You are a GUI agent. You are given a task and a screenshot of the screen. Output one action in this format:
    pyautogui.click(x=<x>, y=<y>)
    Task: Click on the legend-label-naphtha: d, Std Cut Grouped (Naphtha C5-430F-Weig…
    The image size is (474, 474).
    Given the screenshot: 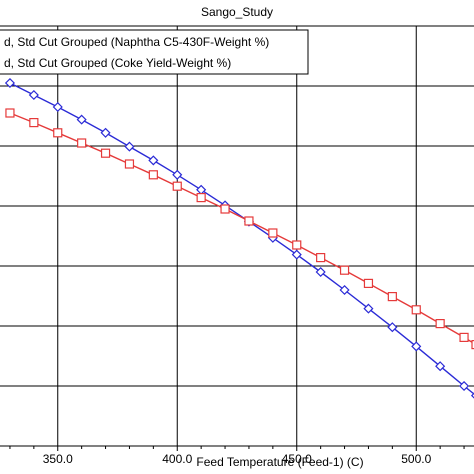 What is the action you would take?
    pyautogui.click(x=136, y=42)
    